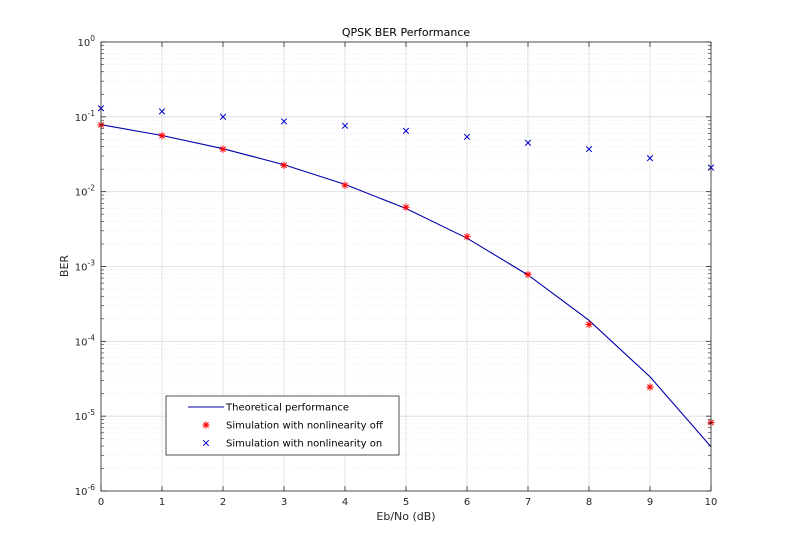 The height and width of the screenshot is (551, 786). What do you see at coordinates (589, 502) in the screenshot?
I see `x-tick-label: 8` at bounding box center [589, 502].